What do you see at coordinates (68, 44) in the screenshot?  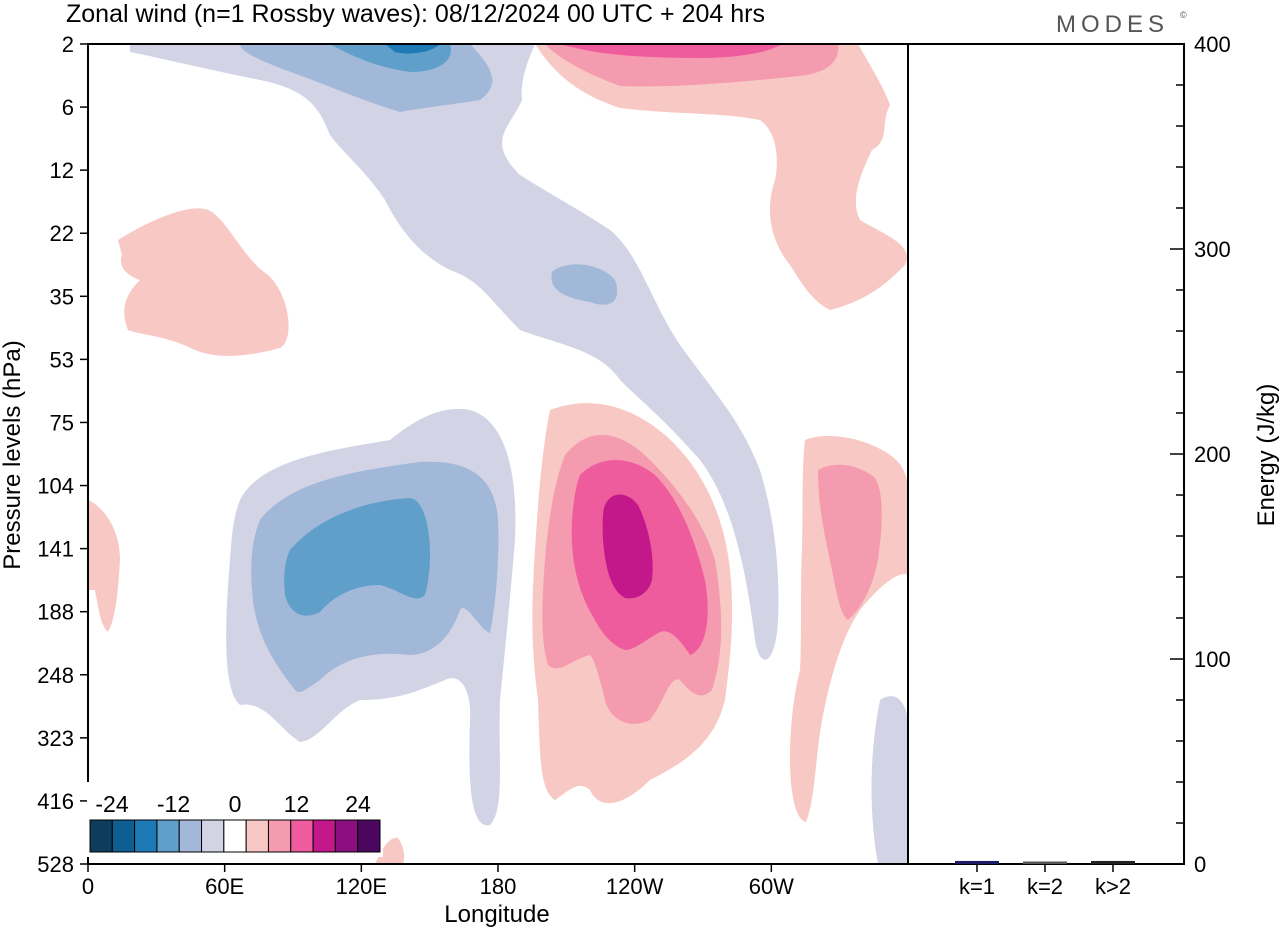 I see `y-tick-label: 2` at bounding box center [68, 44].